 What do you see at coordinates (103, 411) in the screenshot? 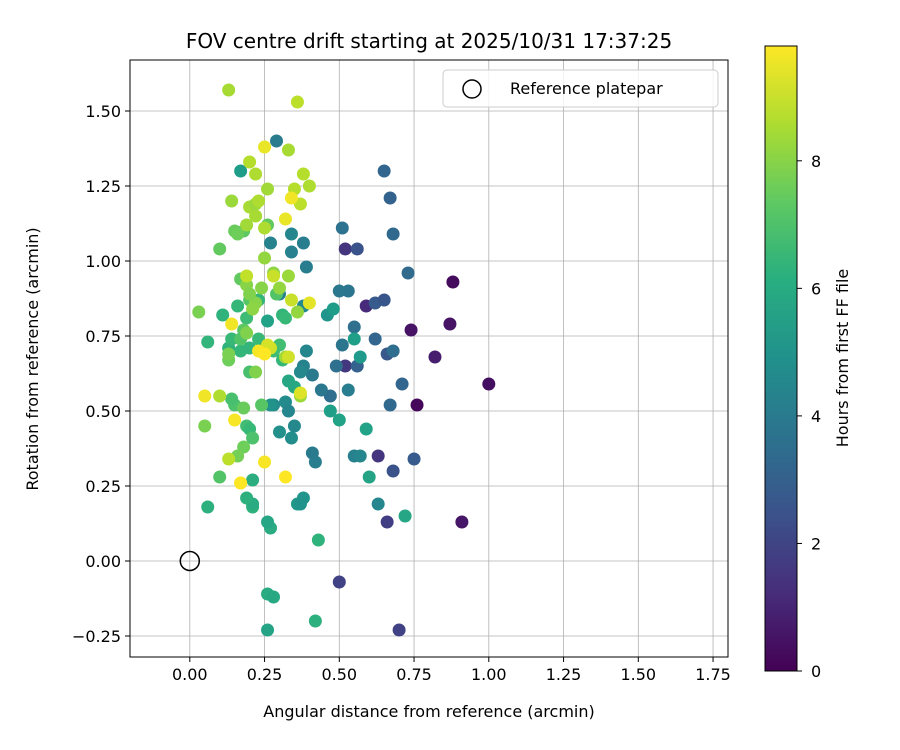
I see `y-tick-label: 0.50` at bounding box center [103, 411].